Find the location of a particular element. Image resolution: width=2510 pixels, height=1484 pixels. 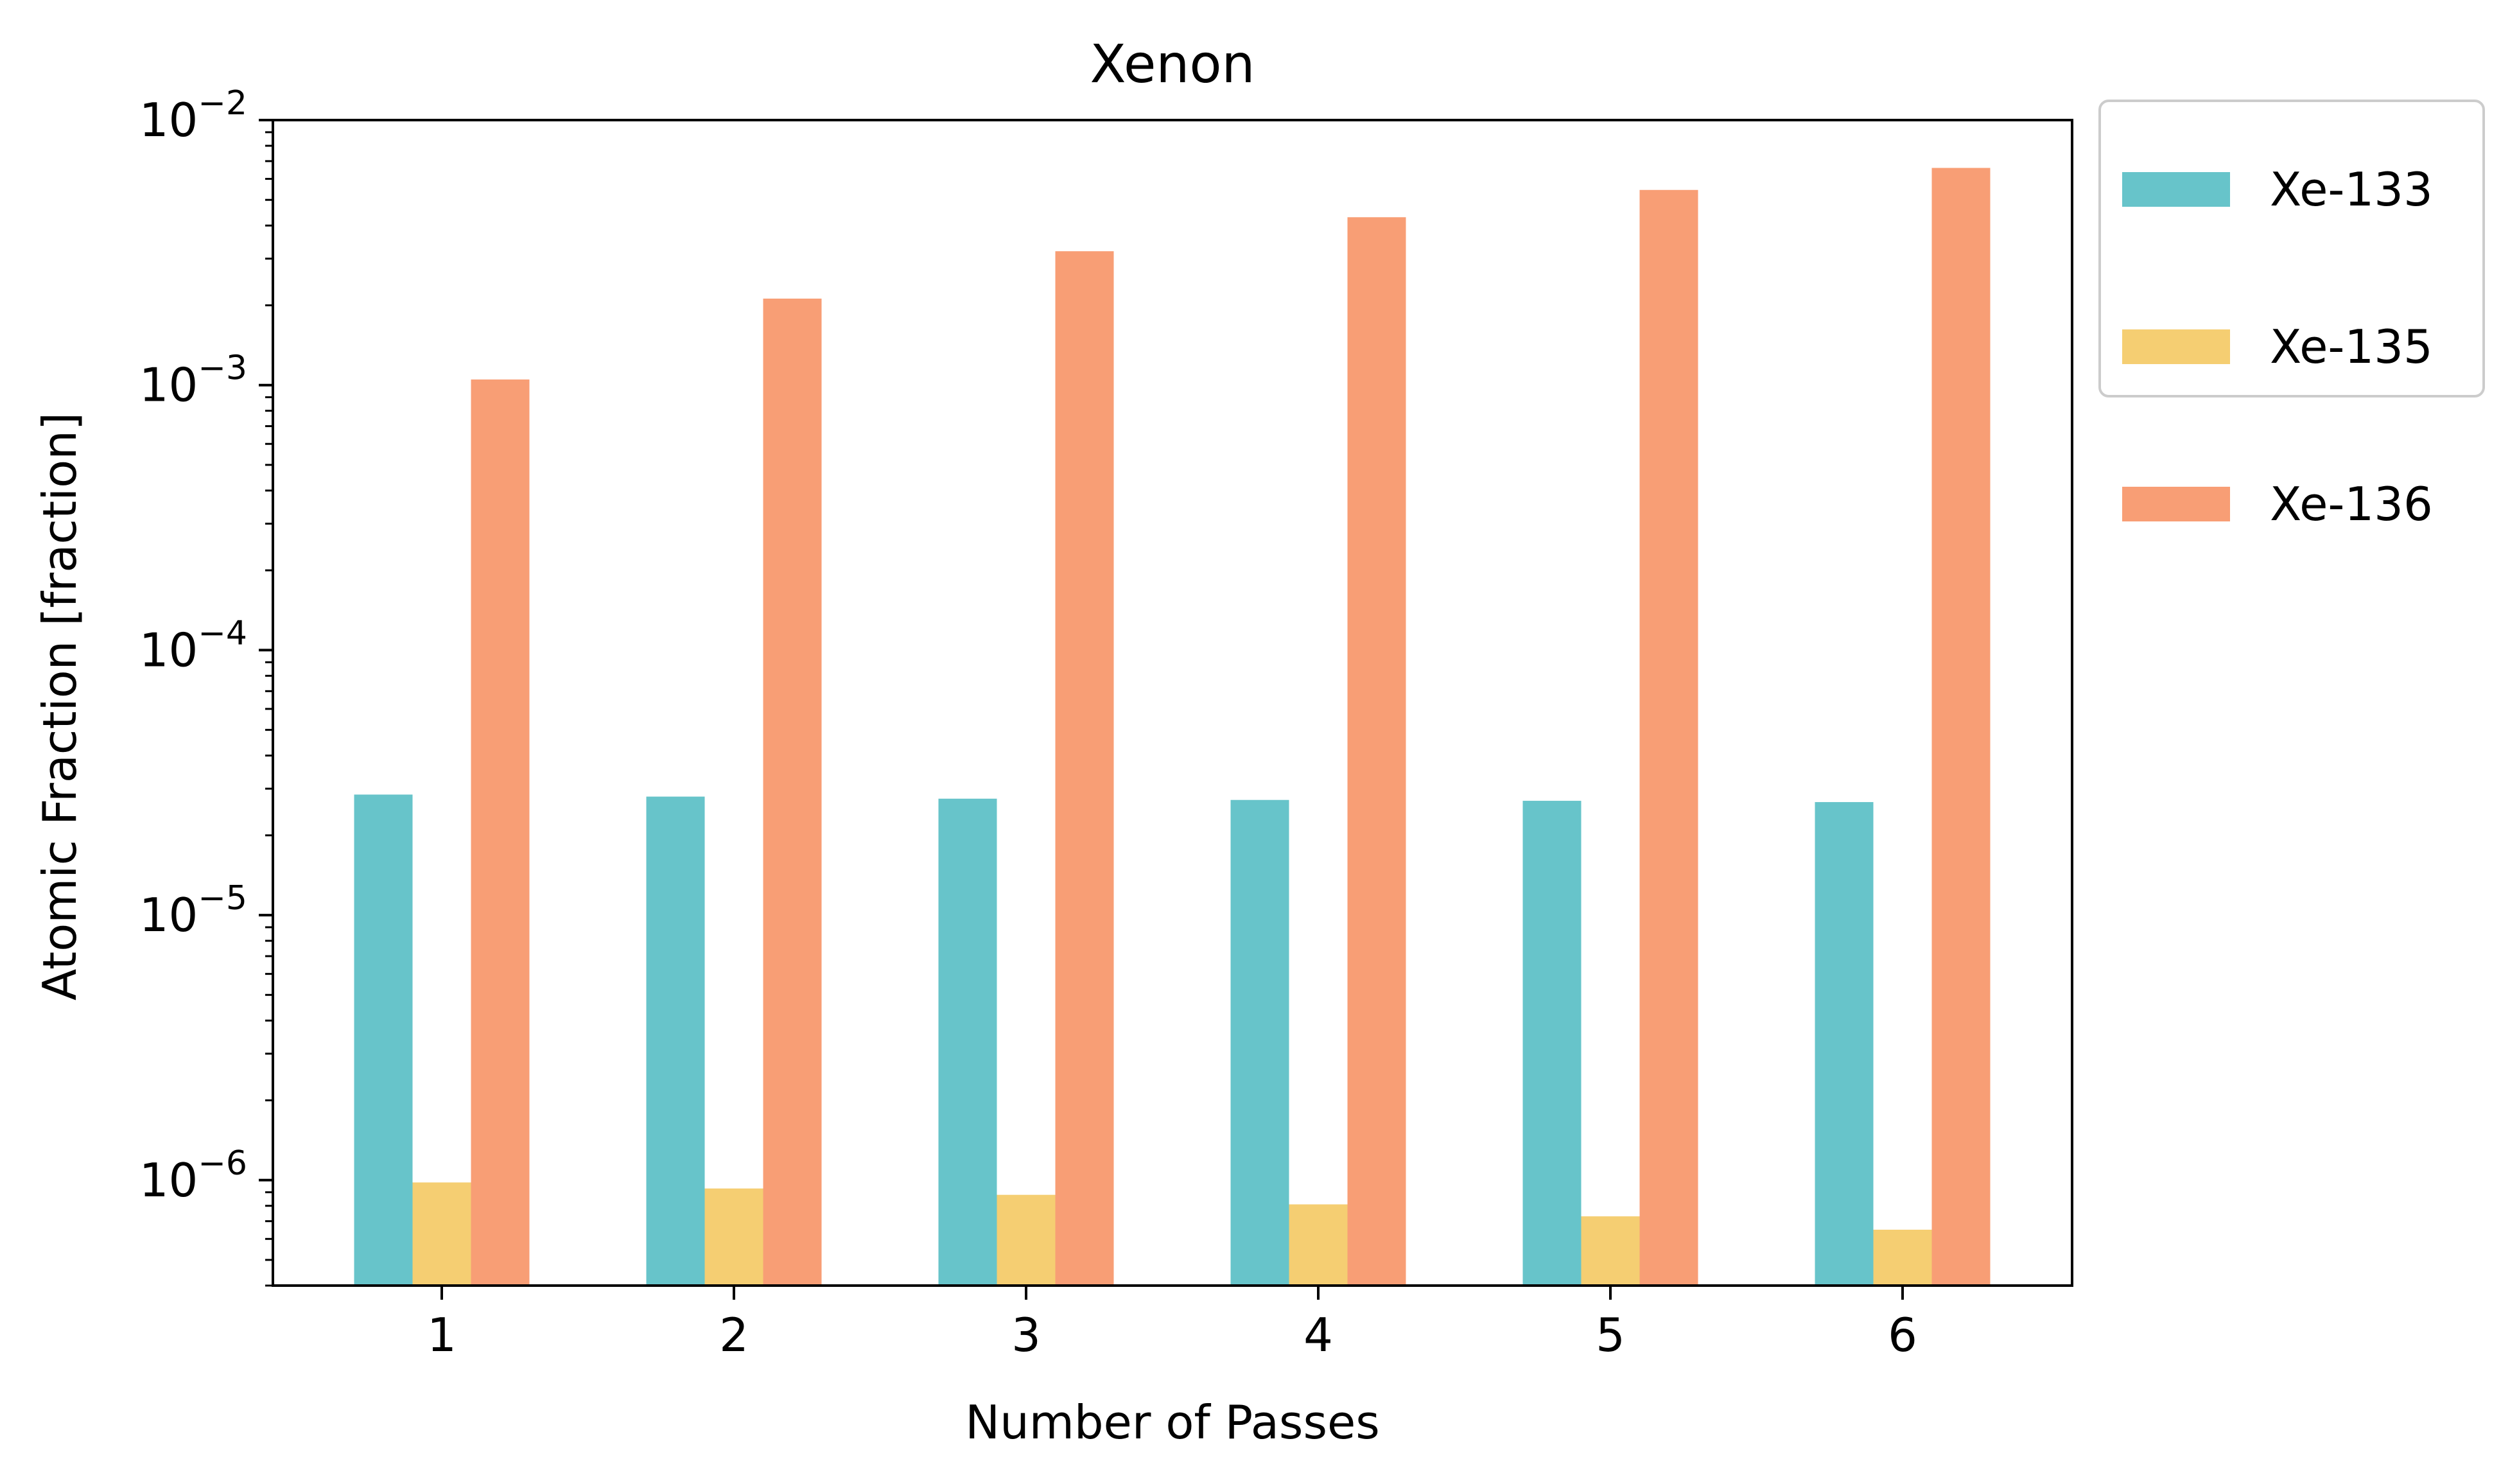

x-tick-label: 6 is located at coordinates (1902, 1335).